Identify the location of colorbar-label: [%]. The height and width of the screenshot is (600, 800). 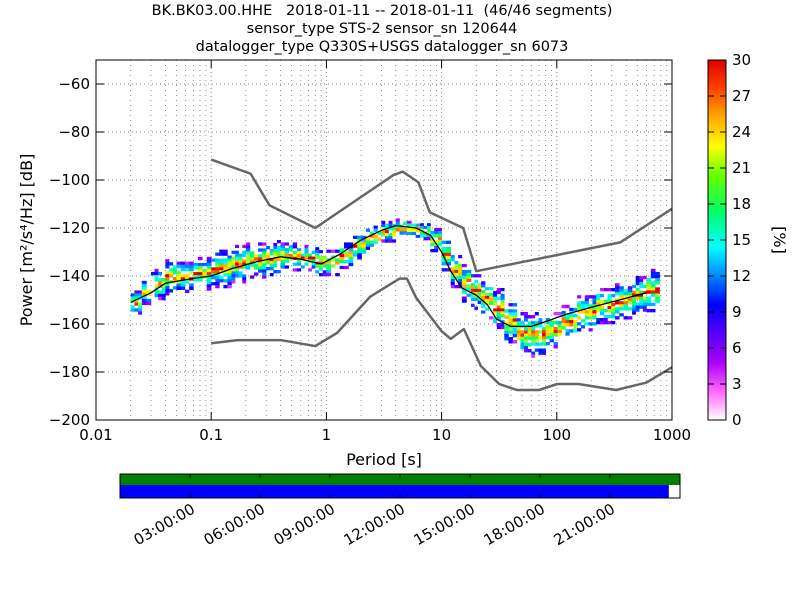
(779, 240).